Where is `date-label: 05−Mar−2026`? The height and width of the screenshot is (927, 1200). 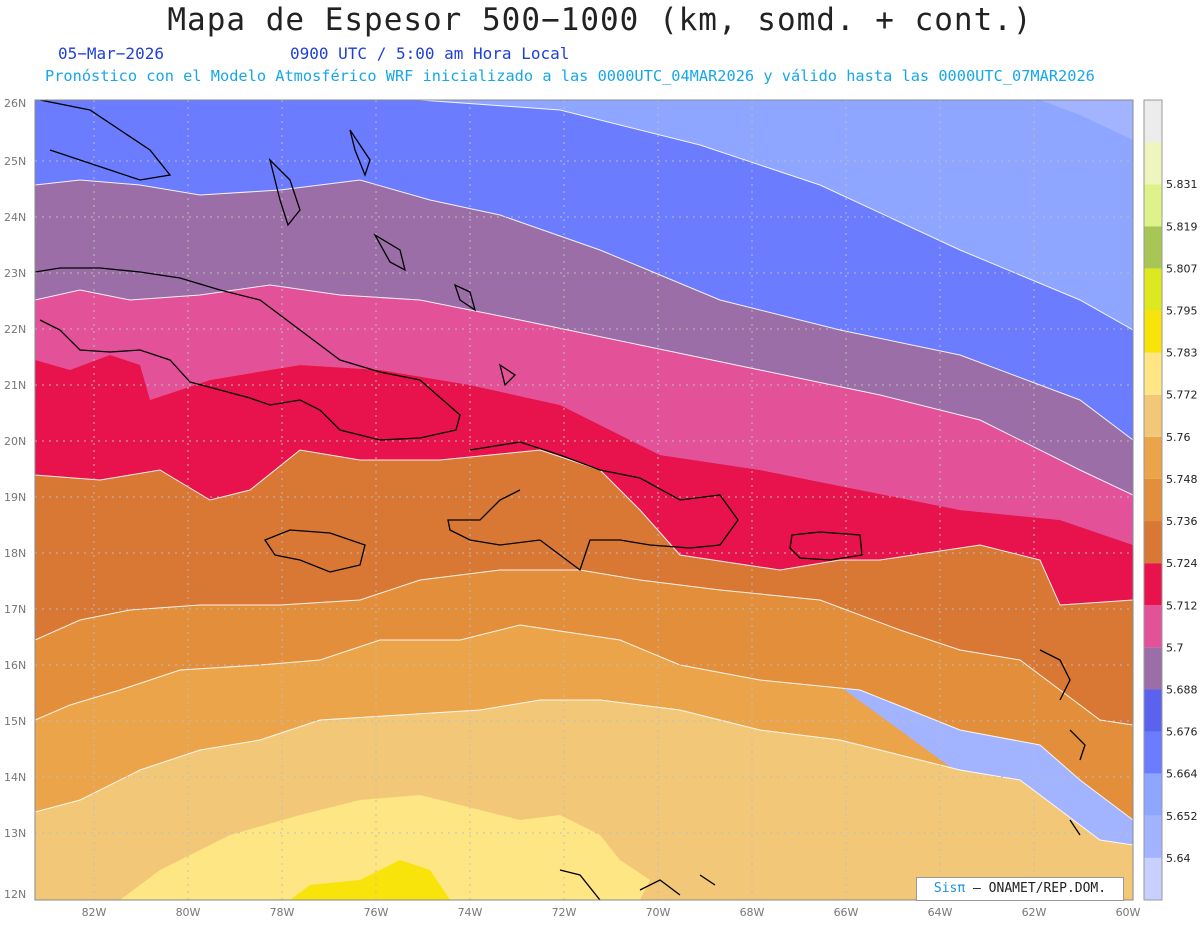
date-label: 05−Mar−2026 is located at coordinates (111, 53).